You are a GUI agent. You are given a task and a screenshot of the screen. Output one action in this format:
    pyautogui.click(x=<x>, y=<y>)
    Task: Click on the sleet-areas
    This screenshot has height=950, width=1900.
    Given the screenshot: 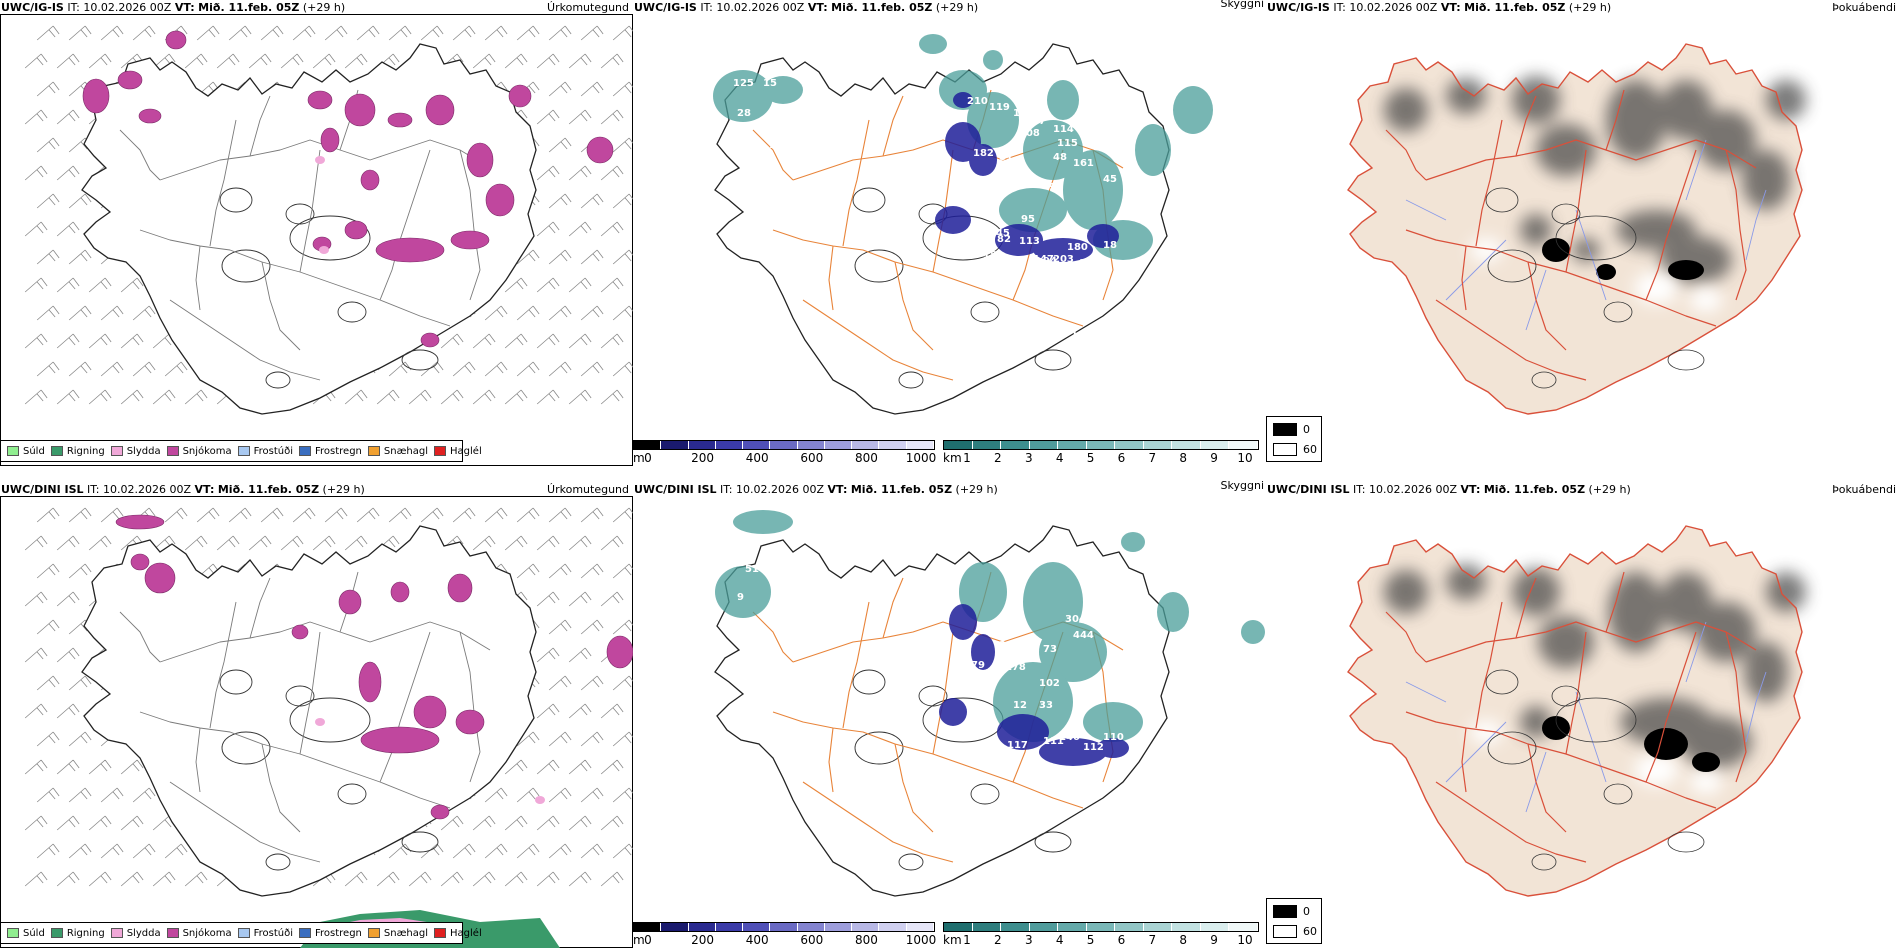 What is the action you would take?
    pyautogui.click(x=430, y=761)
    